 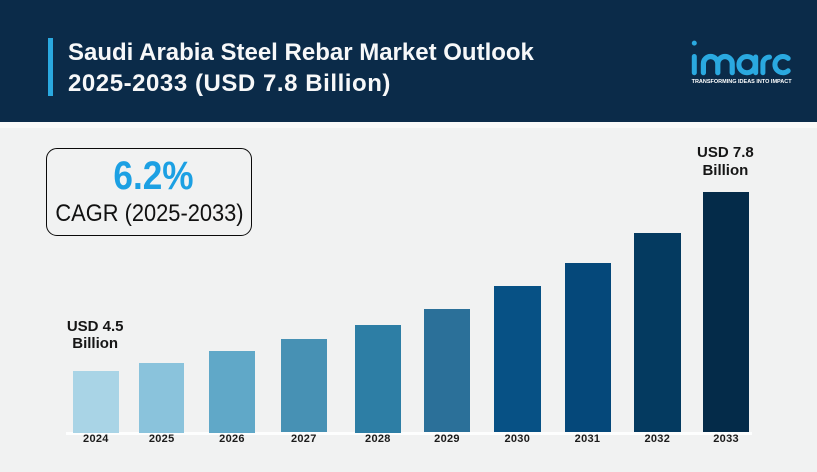 What do you see at coordinates (742, 82) in the screenshot?
I see `svg-text: TRANSFORMING IDEAS INTO IMPACT` at bounding box center [742, 82].